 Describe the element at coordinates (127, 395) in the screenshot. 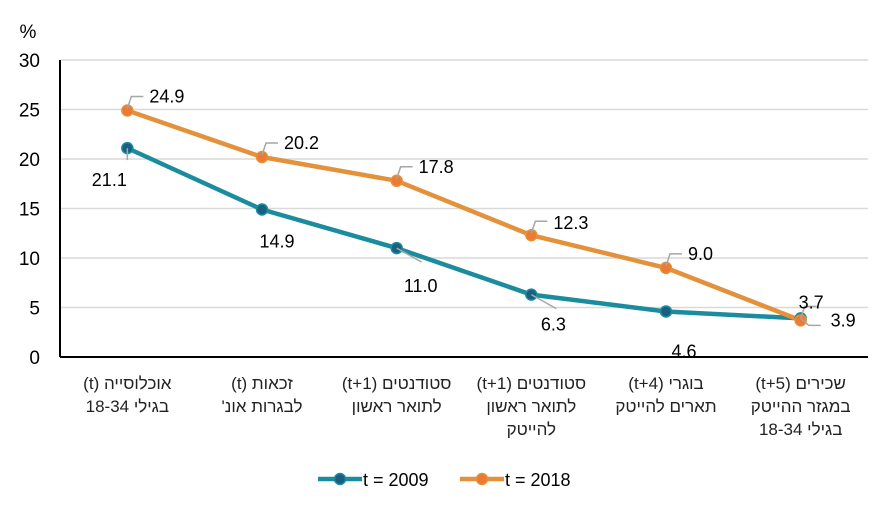

I see `x-category-label: אוכלוסייה (t) בגילי 18-34` at that location.